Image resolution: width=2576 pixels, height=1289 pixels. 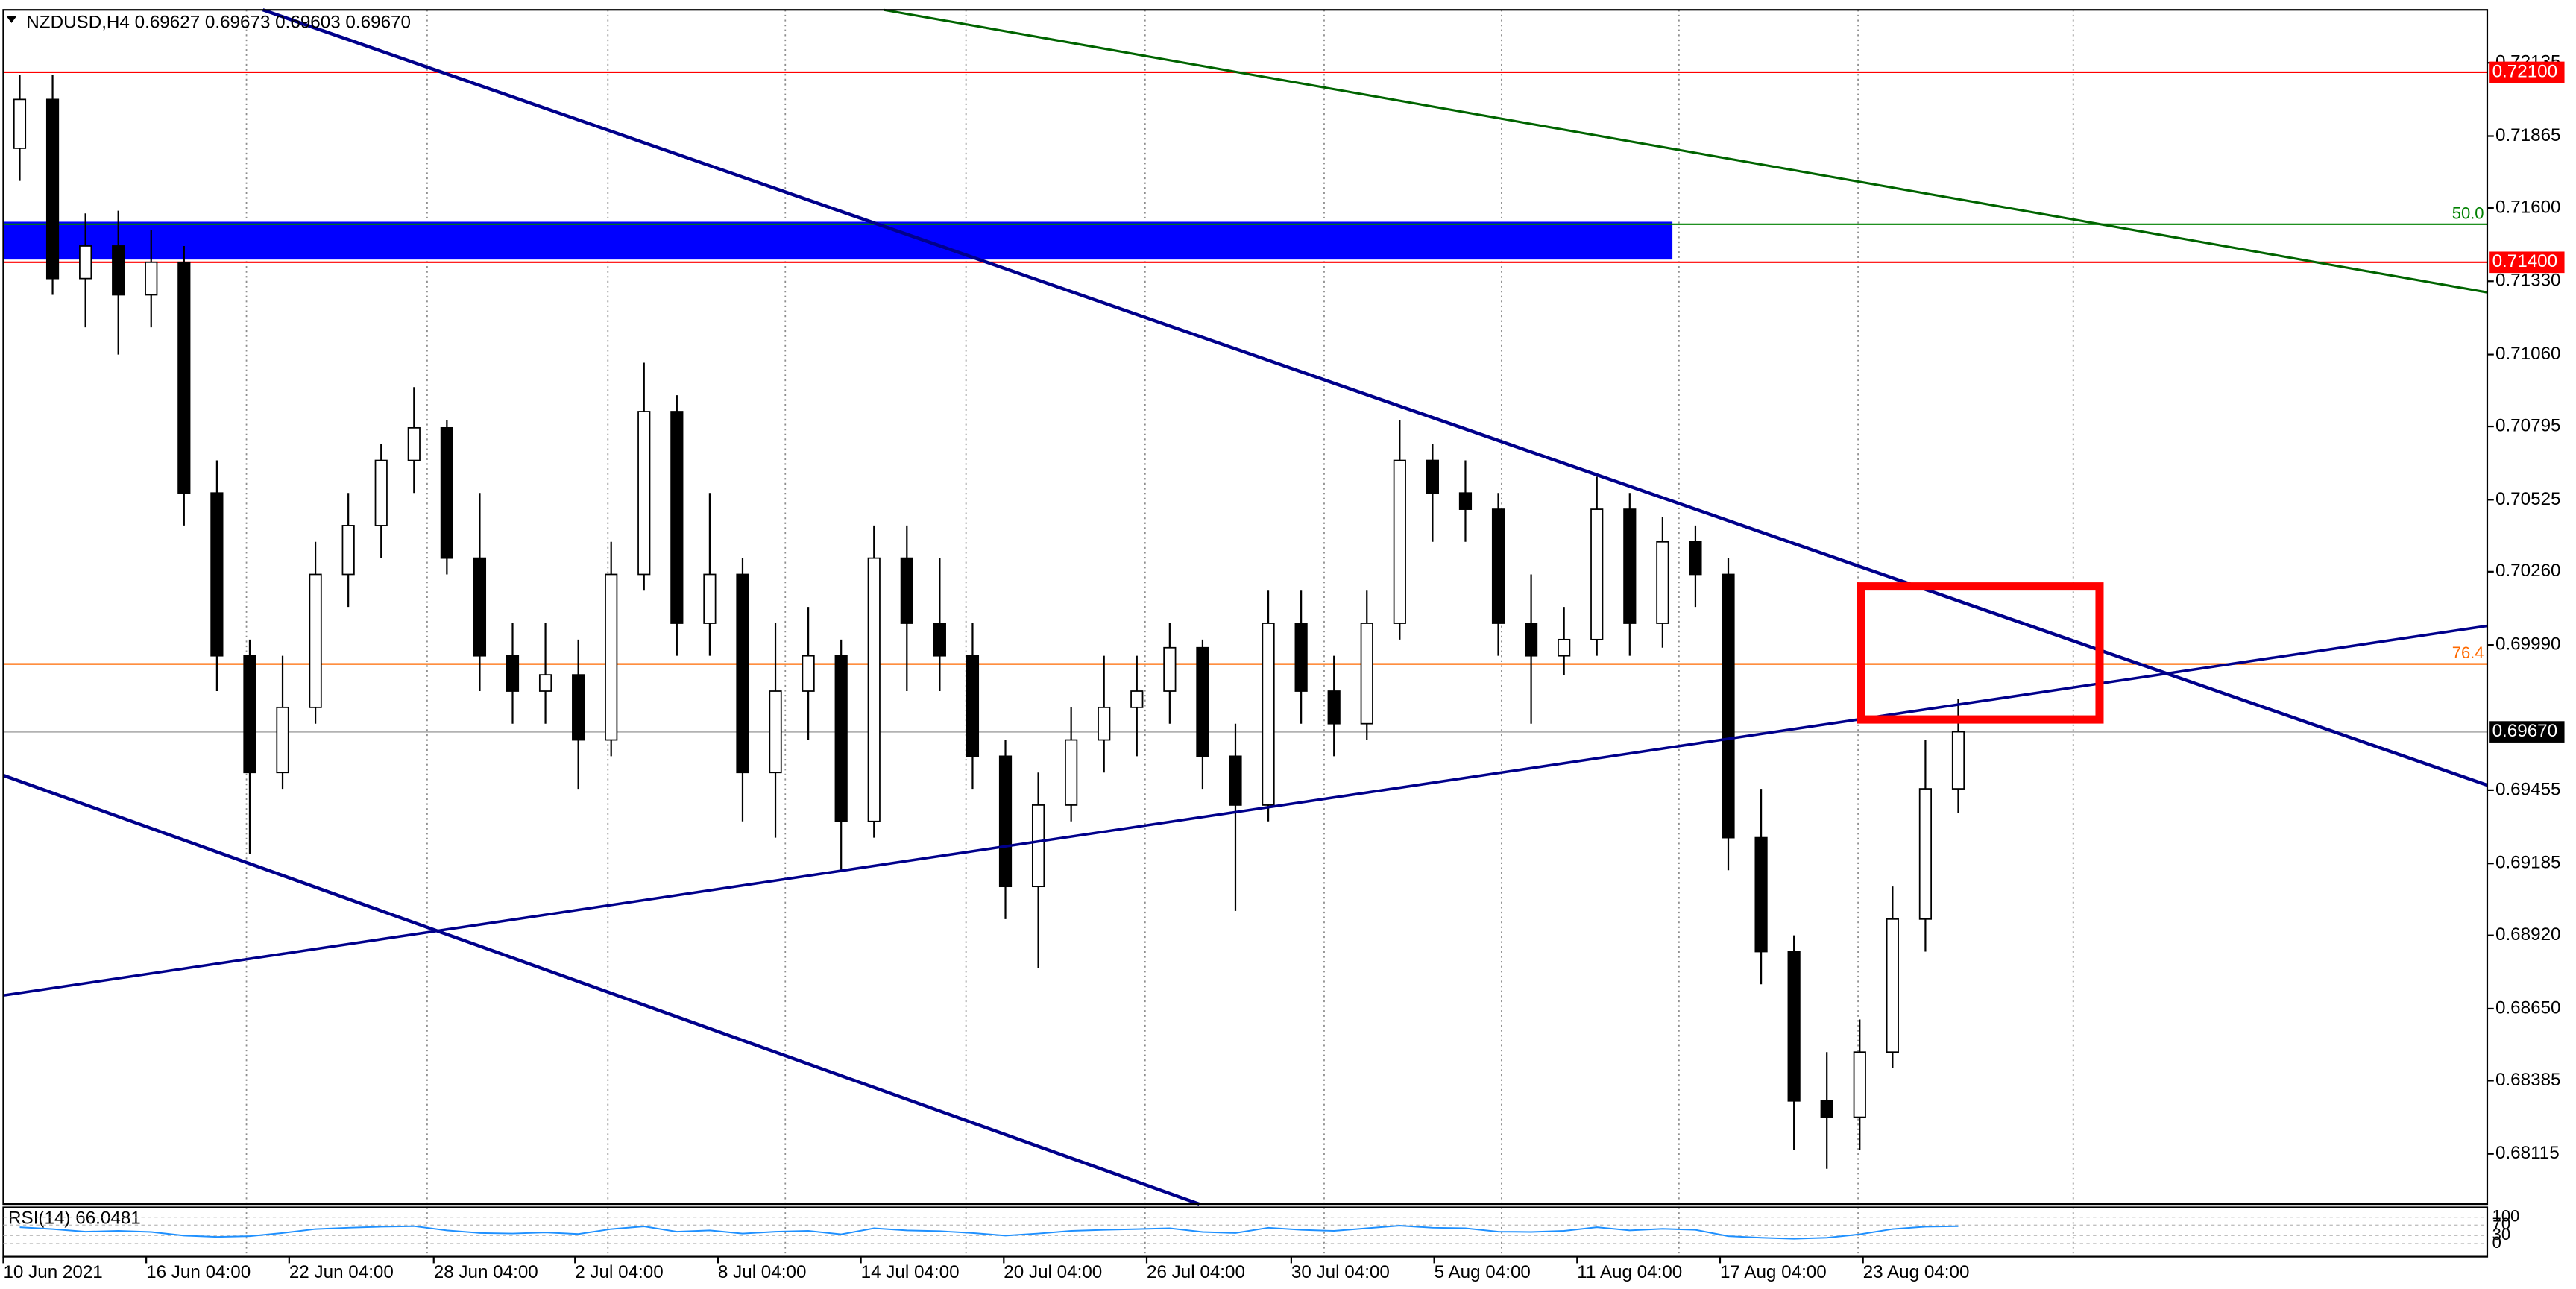 What do you see at coordinates (74, 1218) in the screenshot?
I see `rsi-title: RSI(14) 66.0481` at bounding box center [74, 1218].